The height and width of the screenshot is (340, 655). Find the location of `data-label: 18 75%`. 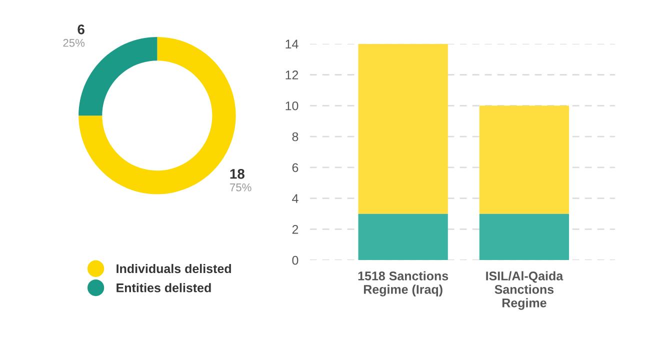

data-label: 18 75% is located at coordinates (241, 180).